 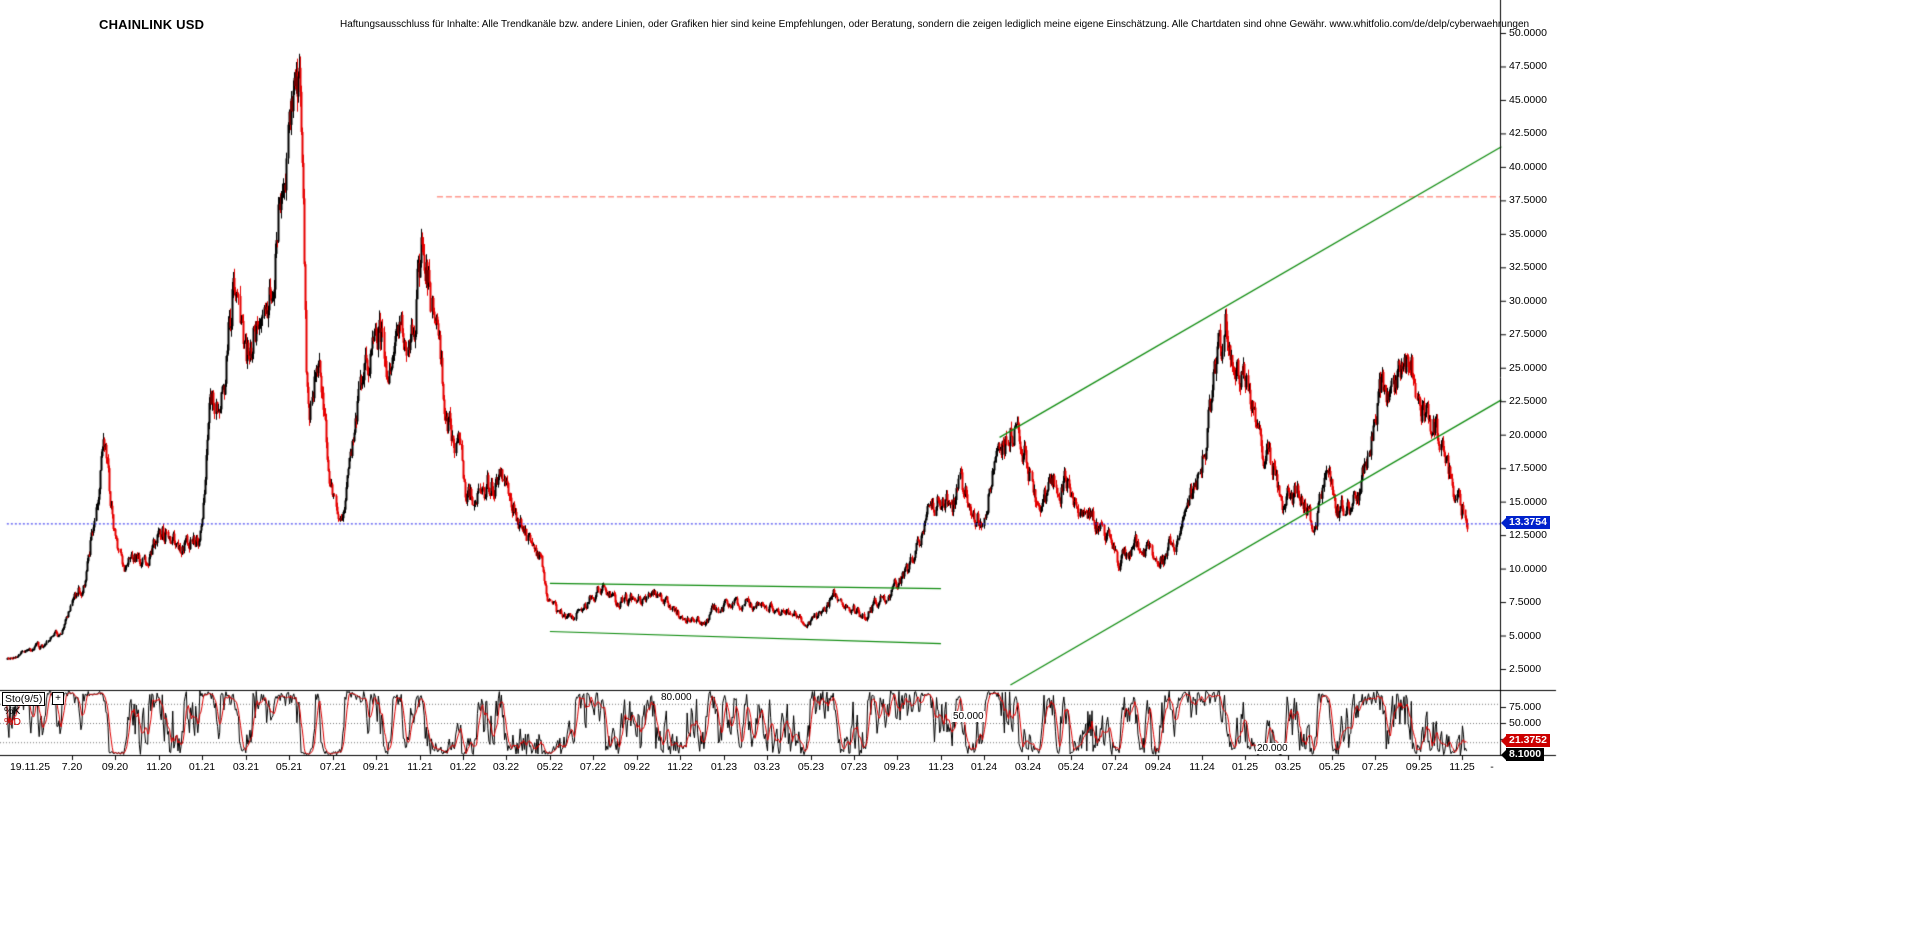 What do you see at coordinates (1528, 66) in the screenshot?
I see `price-axis-label: 47.5000` at bounding box center [1528, 66].